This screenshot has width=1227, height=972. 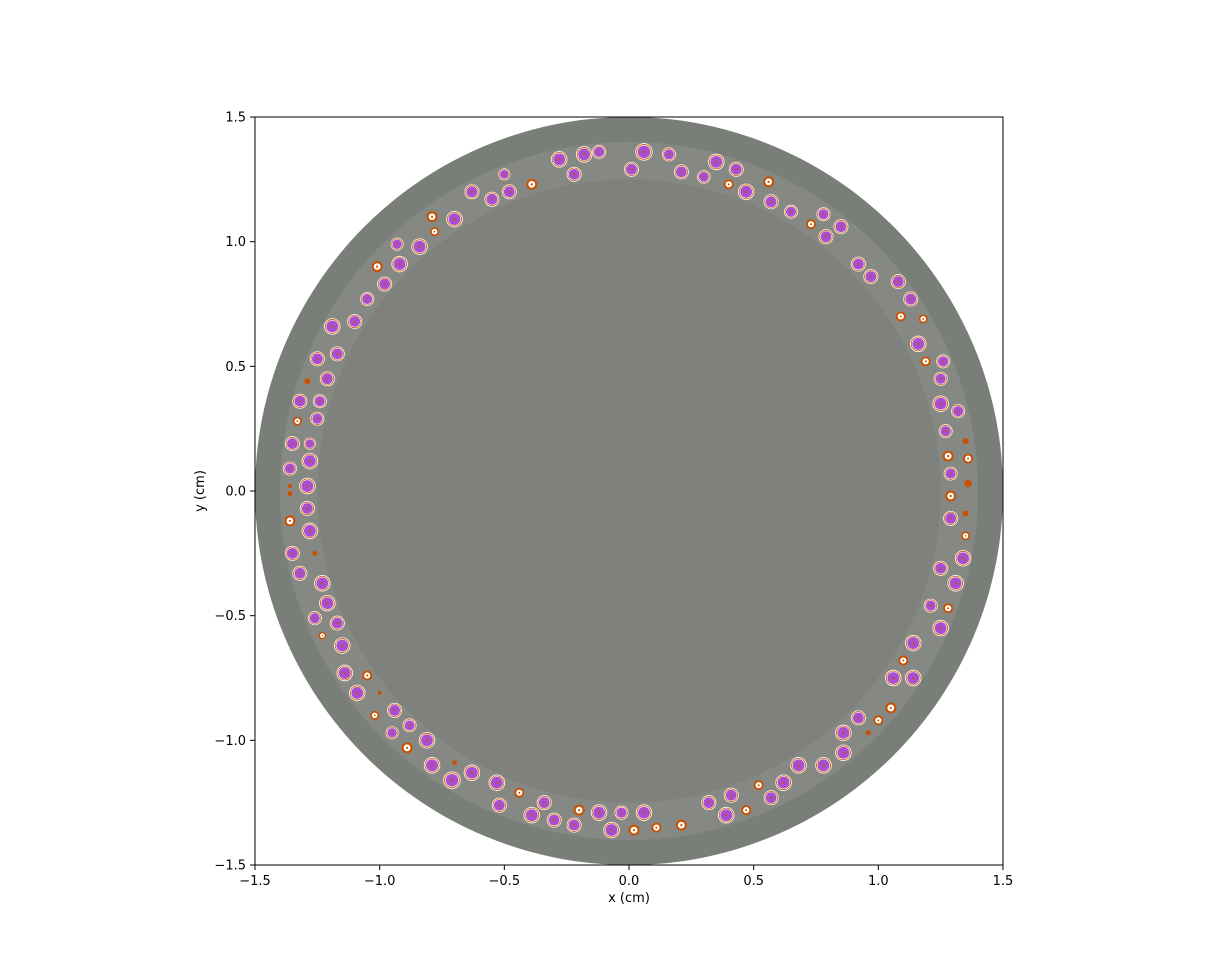 What do you see at coordinates (235, 242) in the screenshot?
I see `y-tick-label: 1.0` at bounding box center [235, 242].